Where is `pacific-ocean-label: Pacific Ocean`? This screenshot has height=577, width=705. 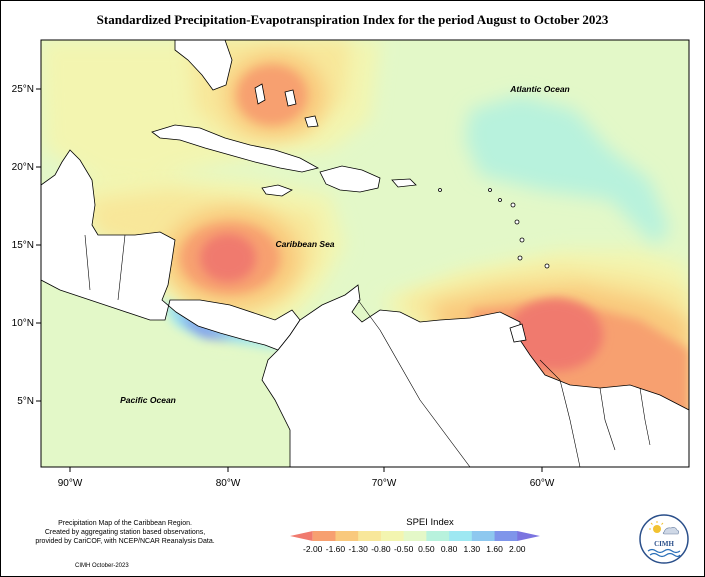
pacific-ocean-label: Pacific Ocean is located at coordinates (148, 400).